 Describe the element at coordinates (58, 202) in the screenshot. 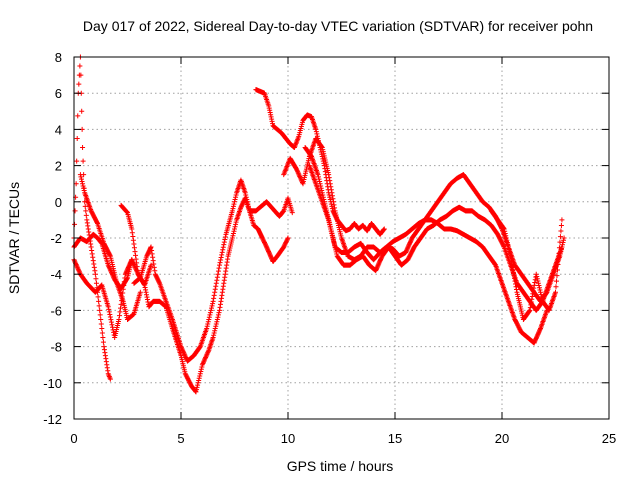

I see `y-tick-label: 0` at that location.